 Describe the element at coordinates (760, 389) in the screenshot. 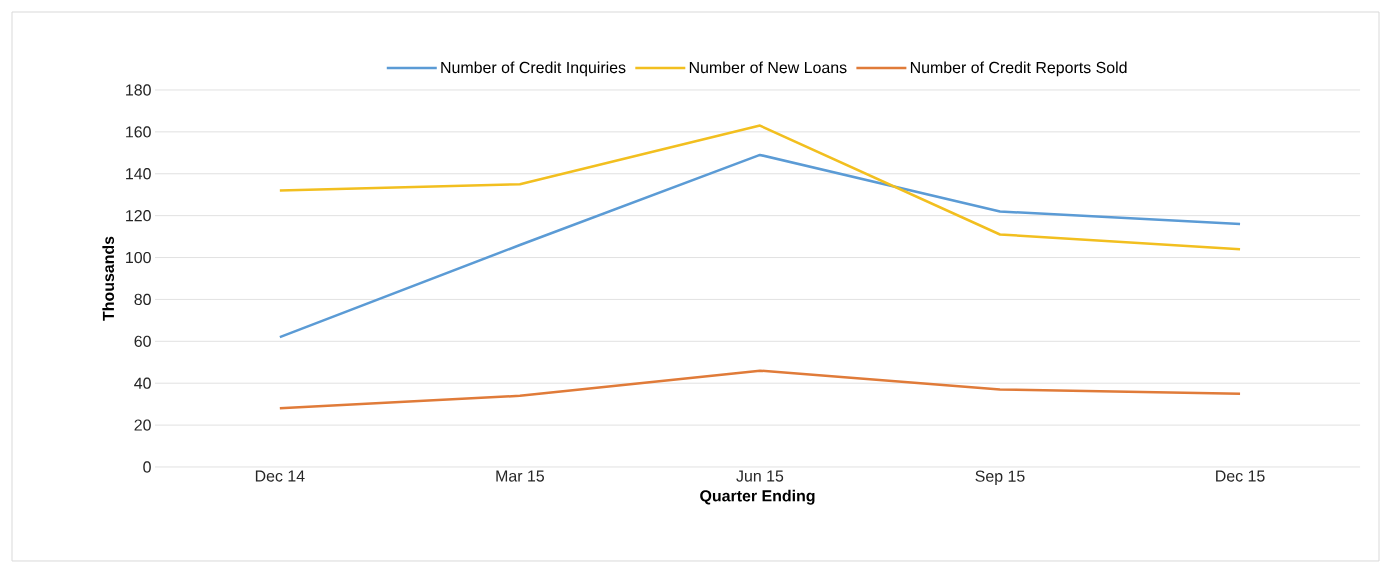

I see `line-series` at that location.